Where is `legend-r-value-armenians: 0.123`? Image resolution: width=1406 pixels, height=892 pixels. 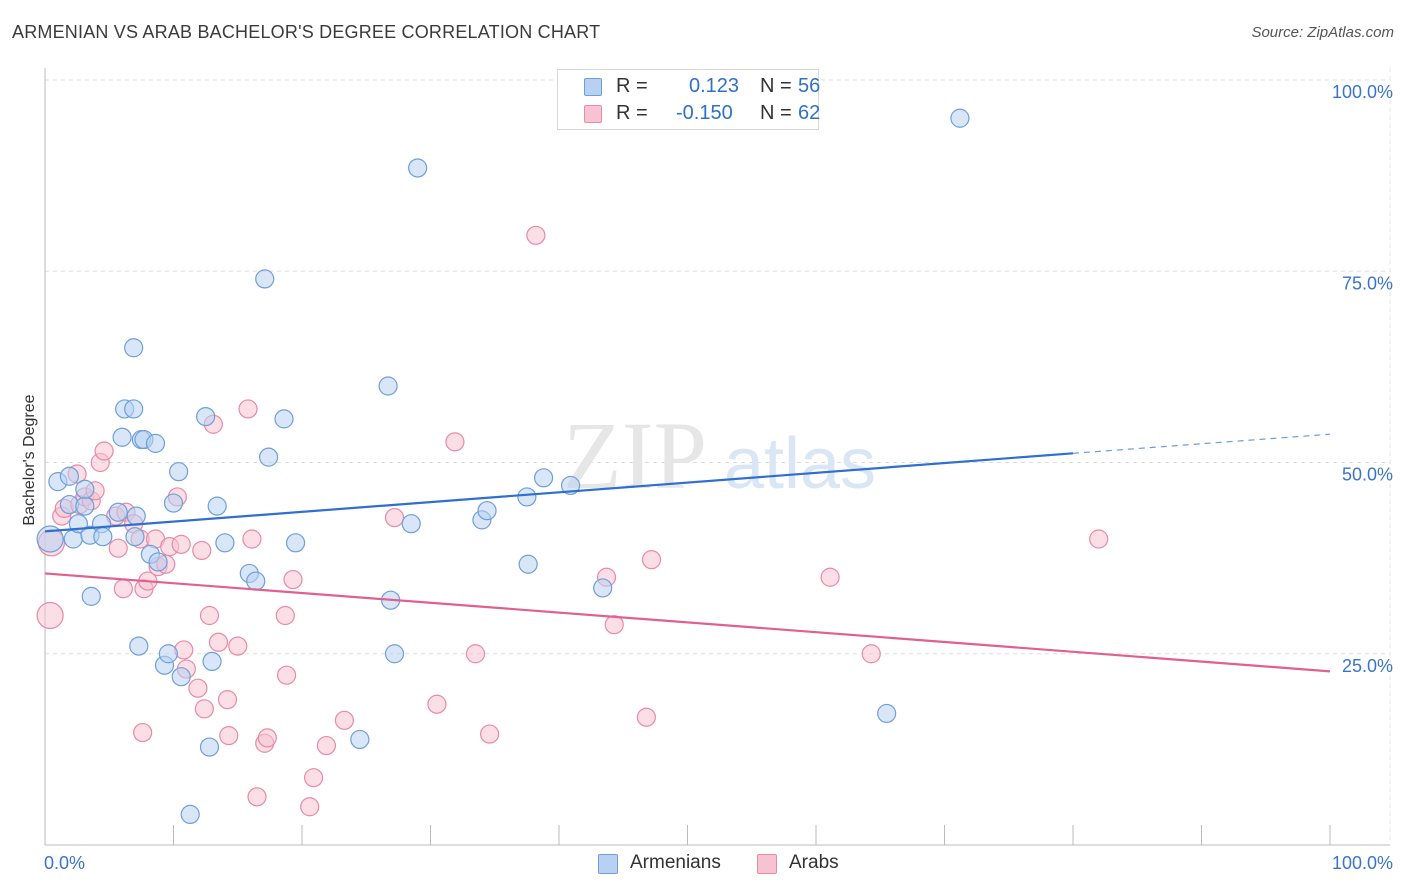
legend-r-value-armenians: 0.123 is located at coordinates (714, 86).